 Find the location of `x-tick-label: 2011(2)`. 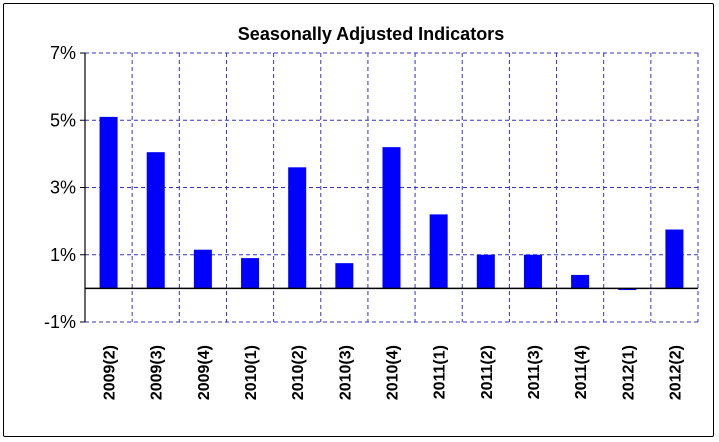

x-tick-label: 2011(2) is located at coordinates (487, 372).